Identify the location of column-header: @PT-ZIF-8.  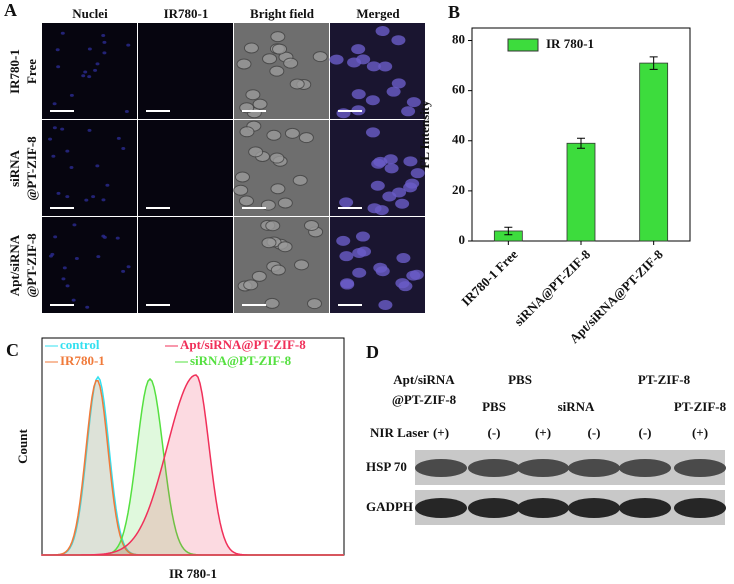
(424, 399).